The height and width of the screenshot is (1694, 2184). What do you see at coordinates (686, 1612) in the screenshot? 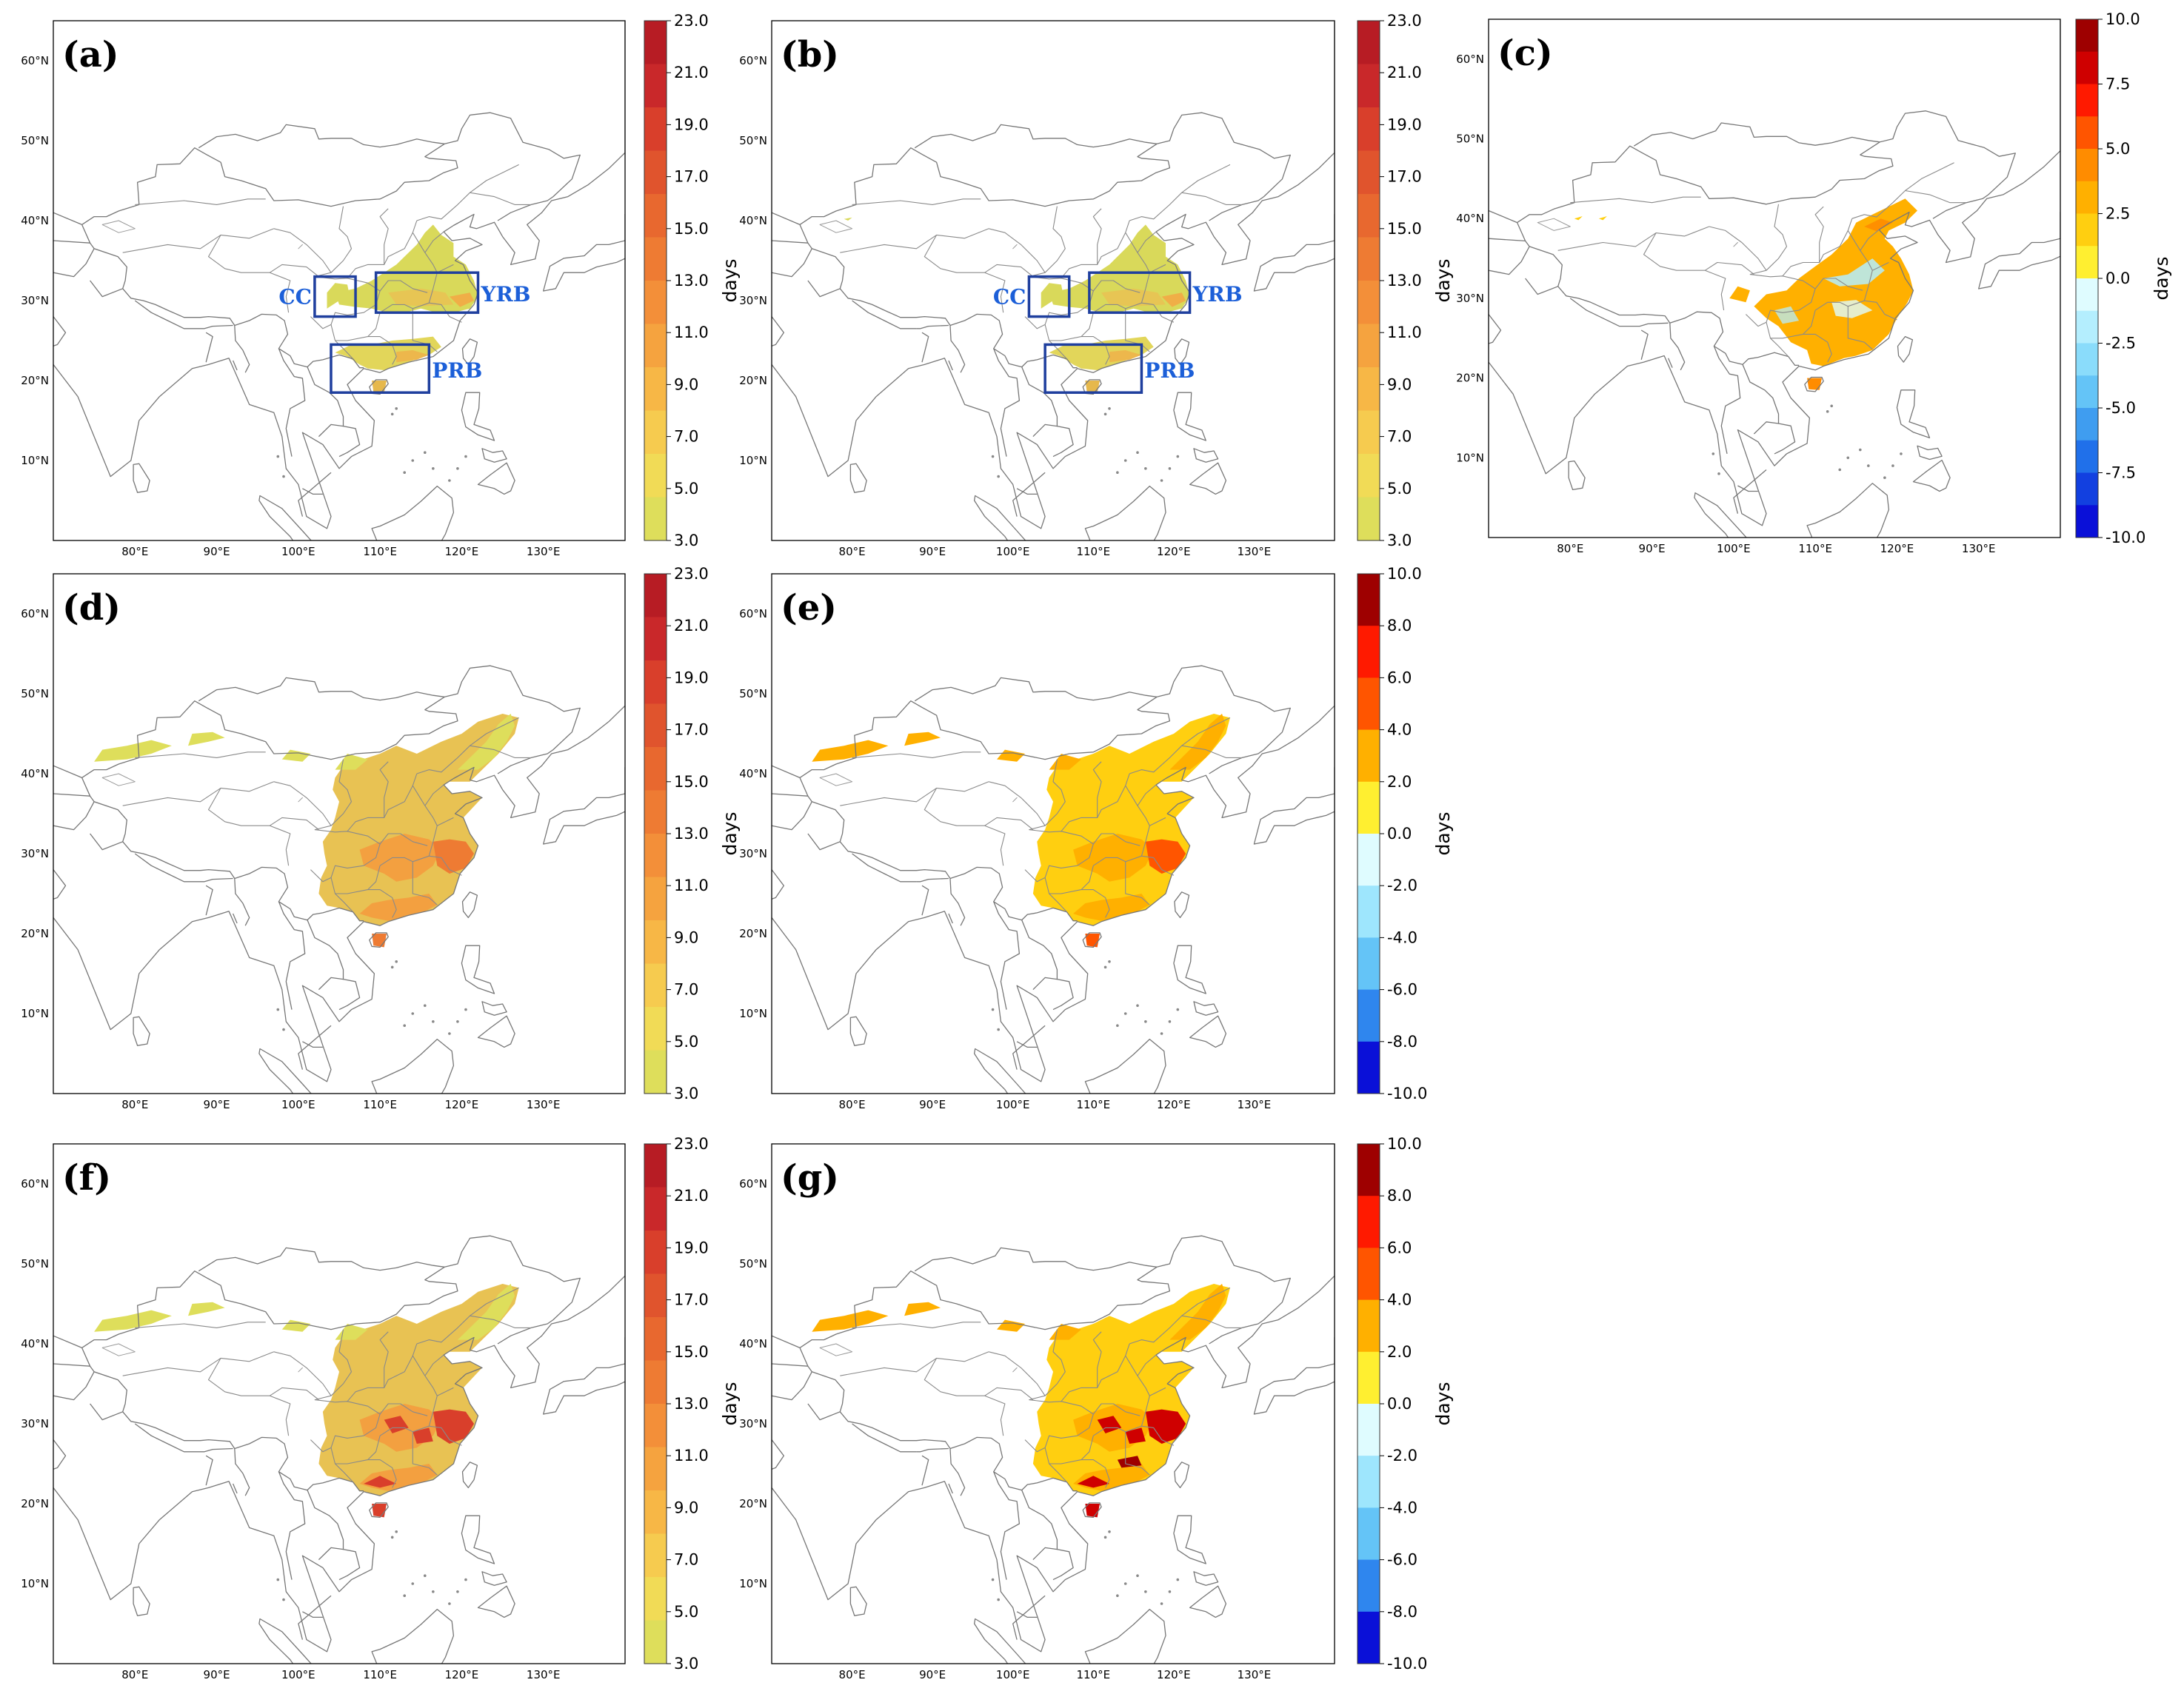
I see `colorbar-tick-label: 5.0` at bounding box center [686, 1612].